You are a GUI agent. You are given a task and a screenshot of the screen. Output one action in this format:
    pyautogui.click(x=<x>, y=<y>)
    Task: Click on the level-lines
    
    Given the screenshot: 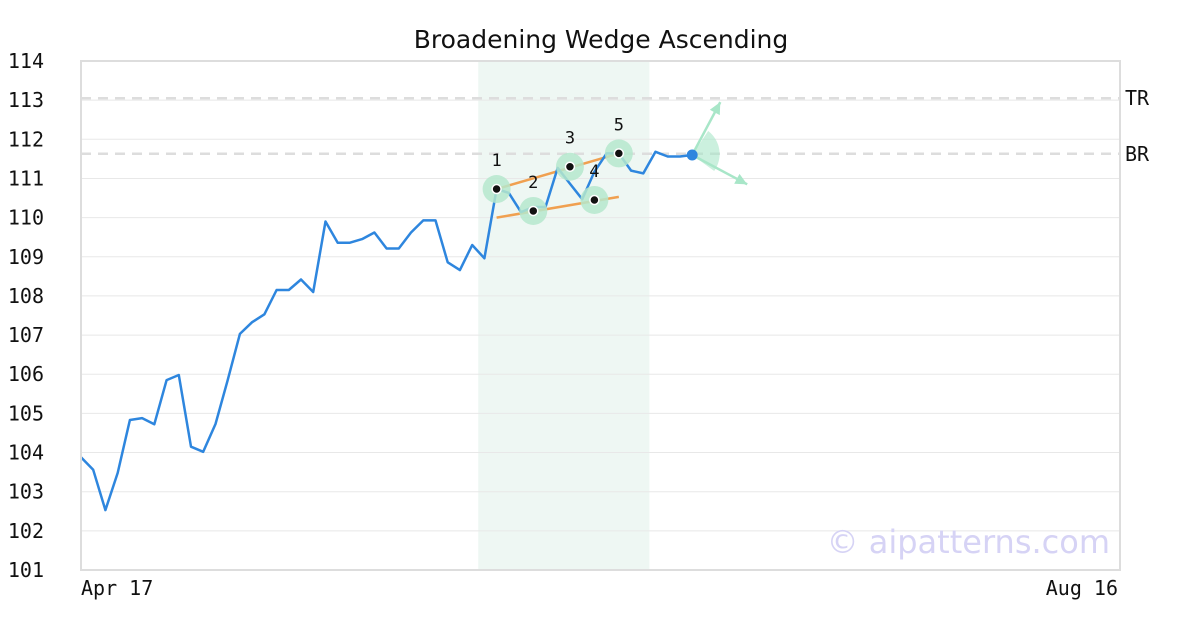 What is the action you would take?
    pyautogui.click(x=600, y=126)
    